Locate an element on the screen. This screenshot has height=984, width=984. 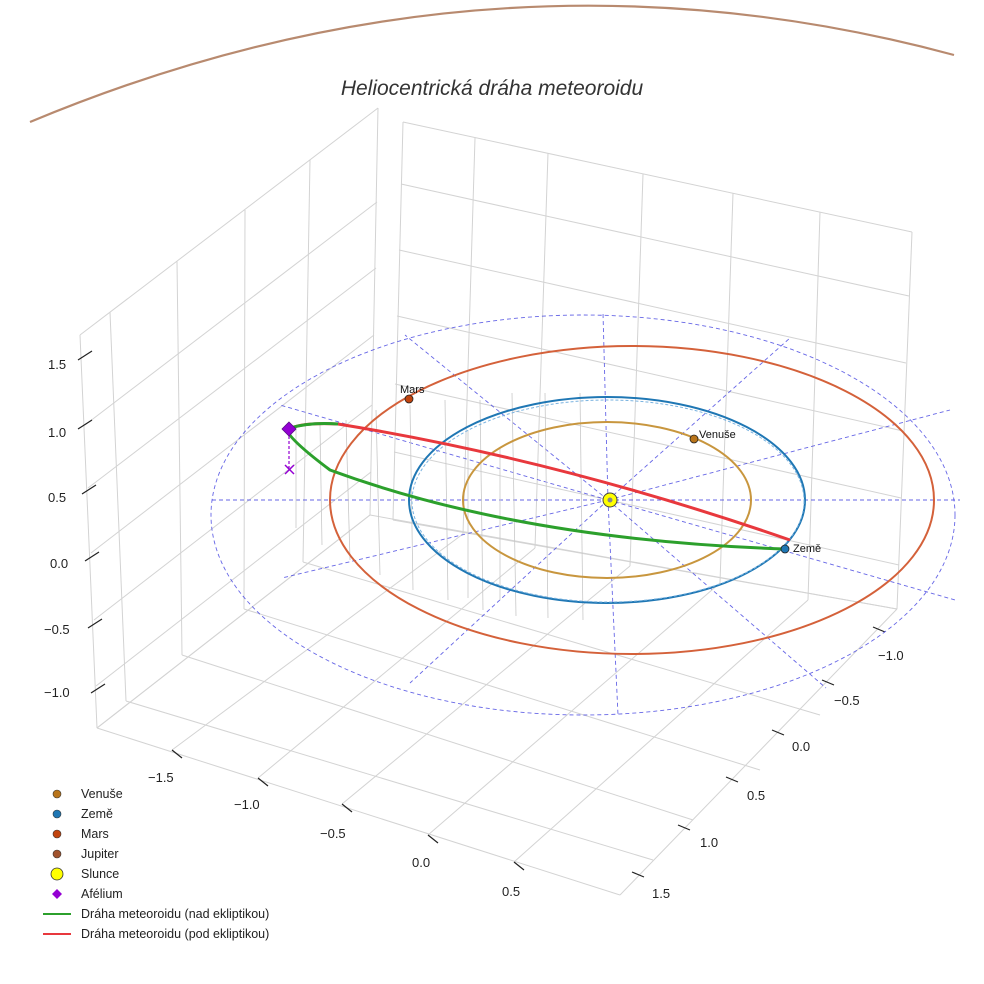
x-tick: 0.0 is located at coordinates (421, 862).